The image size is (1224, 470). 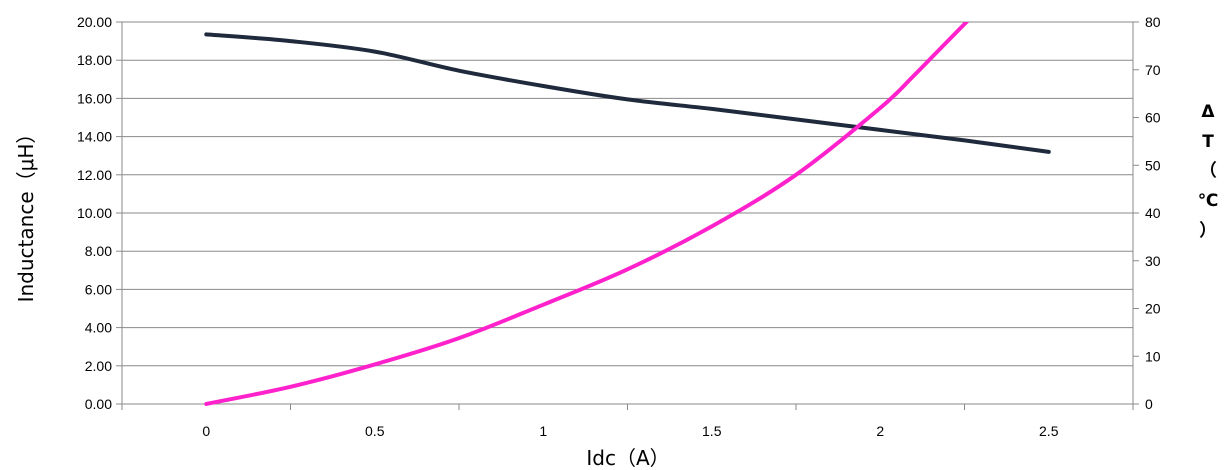 I want to click on x-tick-label: 0, so click(x=206, y=431).